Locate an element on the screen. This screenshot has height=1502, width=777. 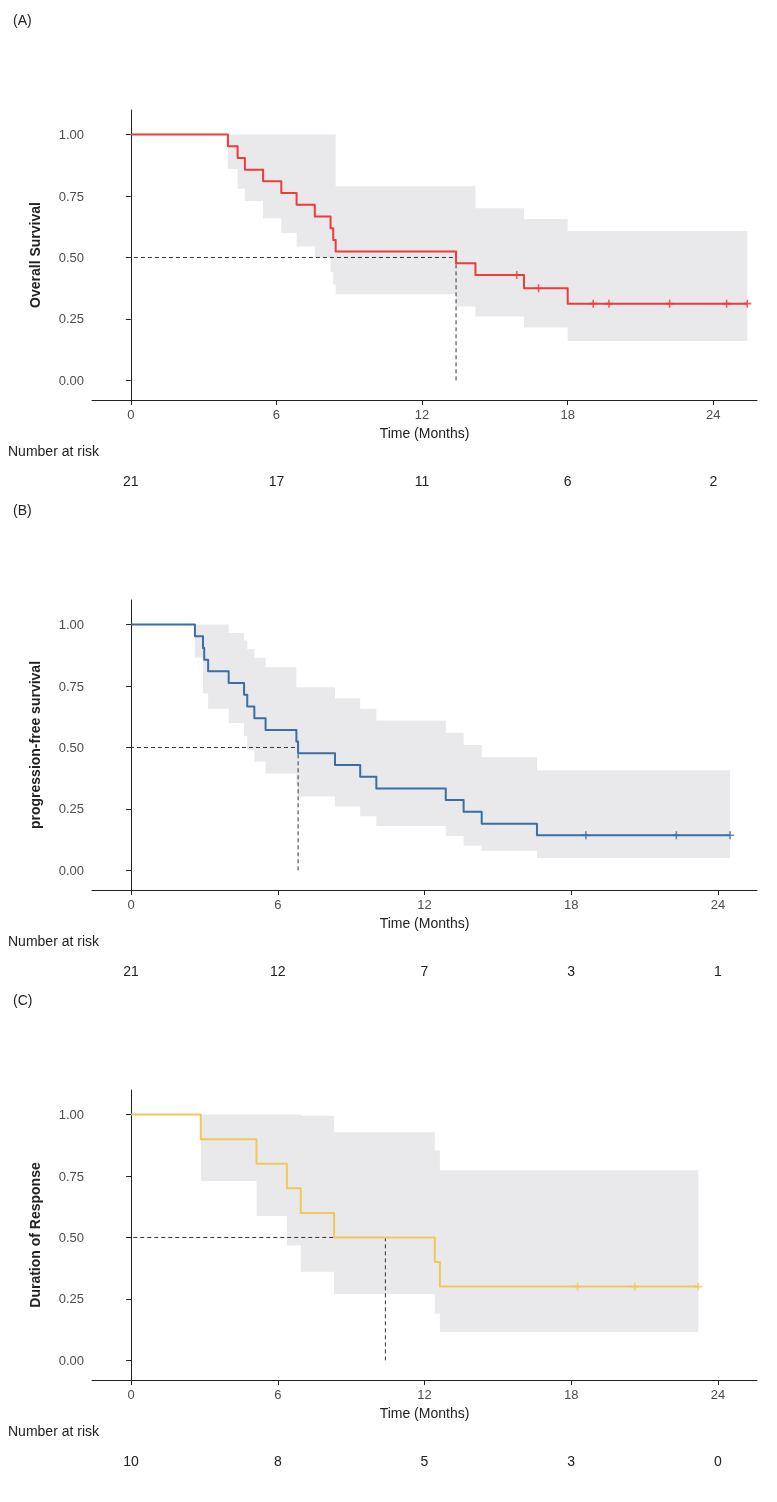
text: 0 is located at coordinates (717, 1461).